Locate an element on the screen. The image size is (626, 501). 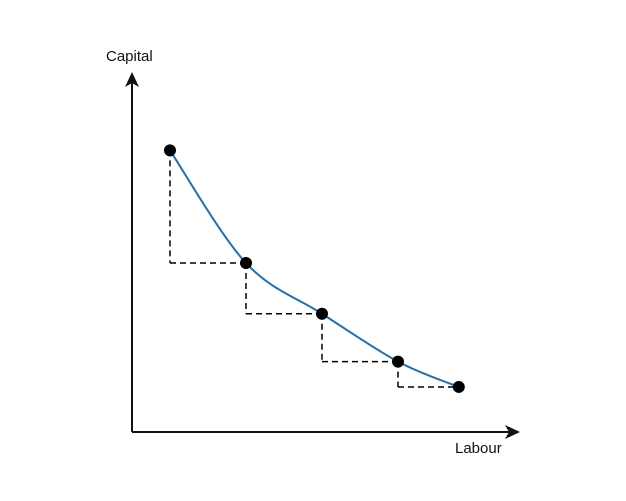
arrowhead-right-icon is located at coordinates (512, 432).